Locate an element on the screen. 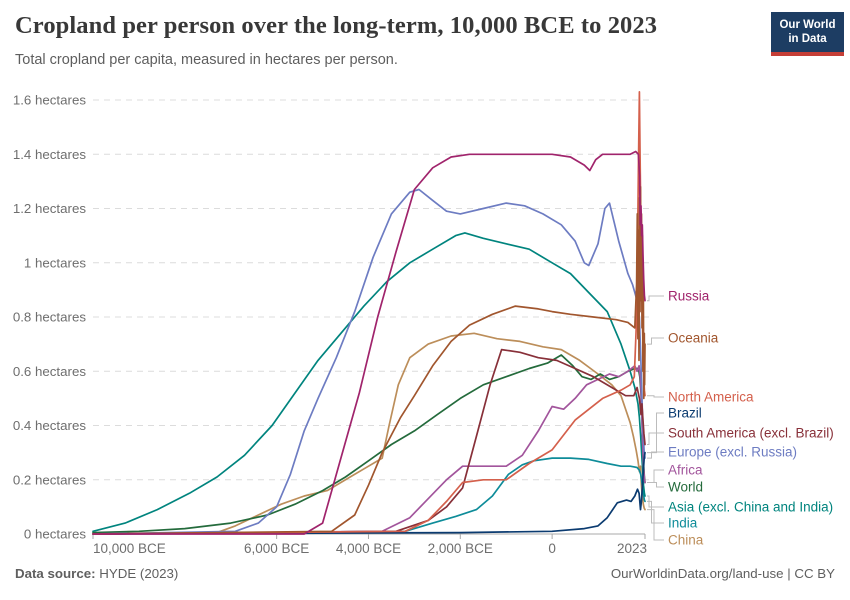 The height and width of the screenshot is (600, 850). y-tick-label: 0.2 hectares is located at coordinates (50, 479).